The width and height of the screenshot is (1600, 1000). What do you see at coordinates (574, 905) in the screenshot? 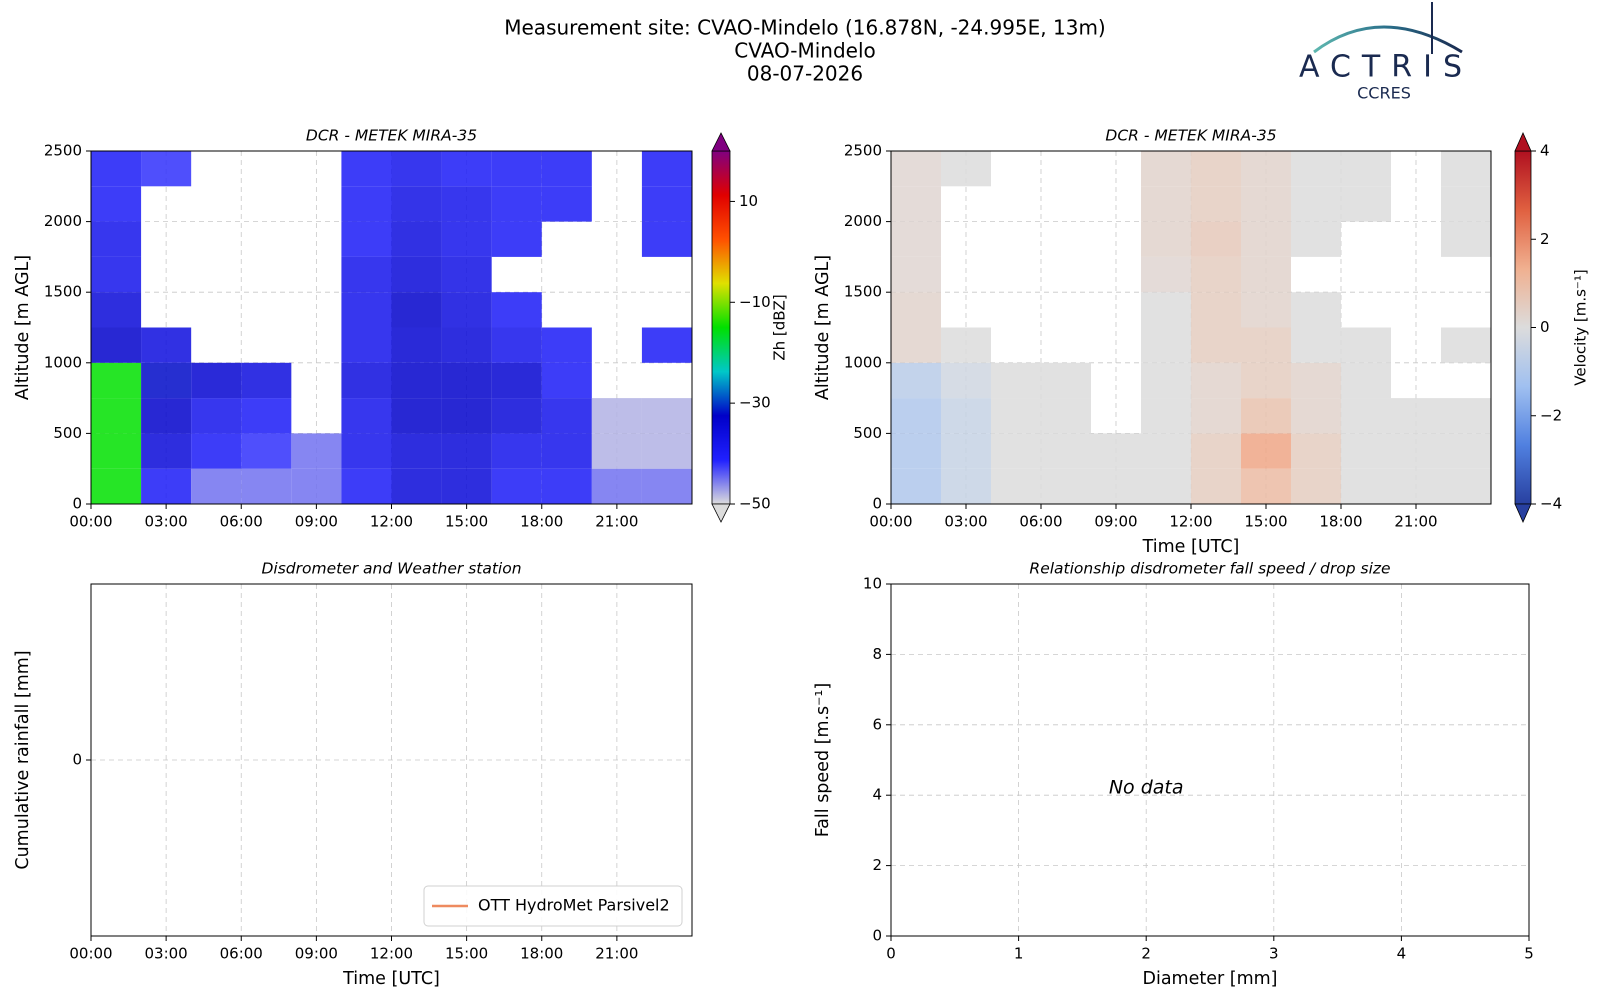
I see `legend-label: OTT HydroMet Parsivel2` at bounding box center [574, 905].